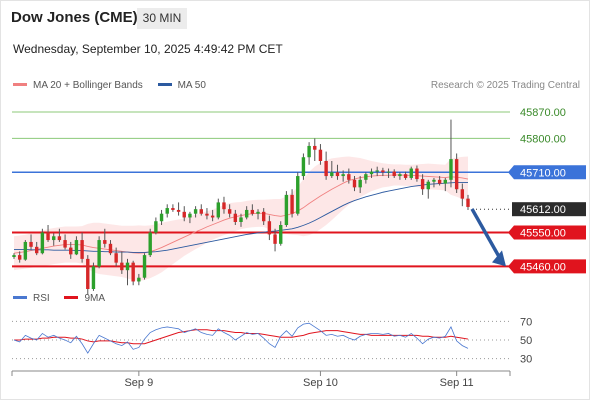  I want to click on rsi-tick-label: 50, so click(526, 341).